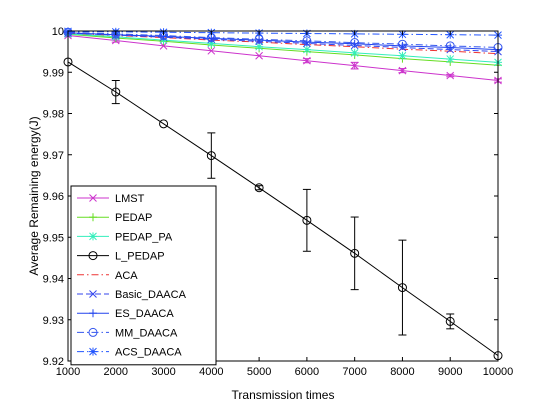  I want to click on legend-label: PEDAP_PA, so click(144, 237).